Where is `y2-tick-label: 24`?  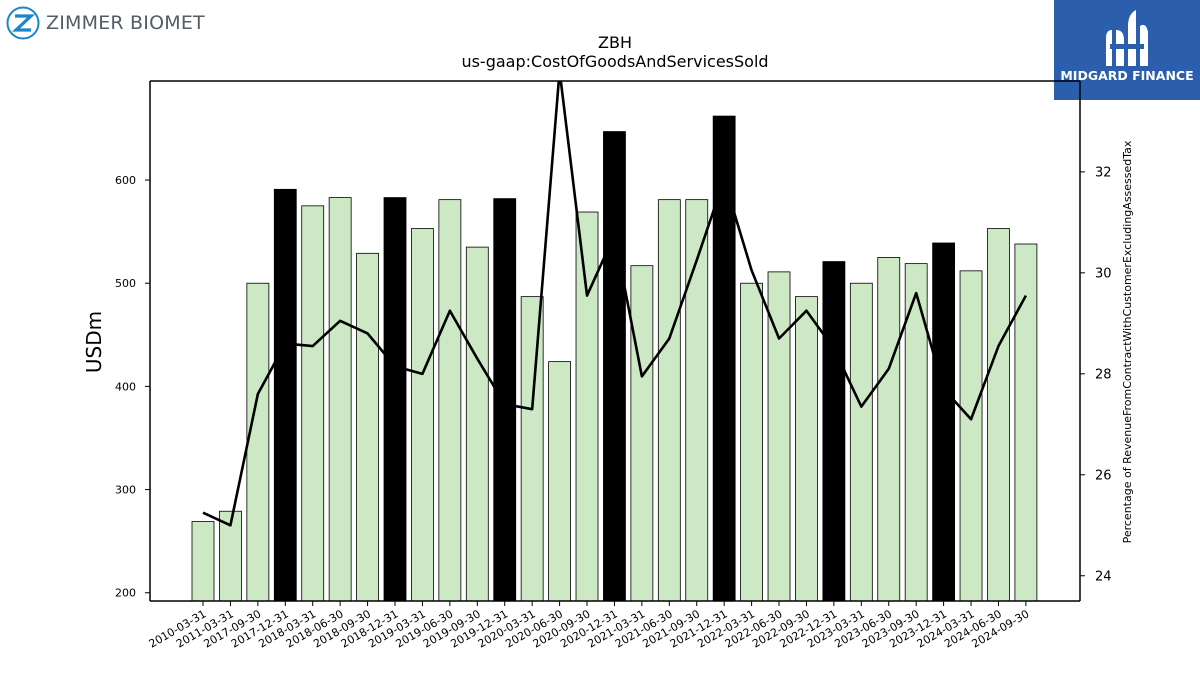
y2-tick-label: 24 is located at coordinates (1103, 576).